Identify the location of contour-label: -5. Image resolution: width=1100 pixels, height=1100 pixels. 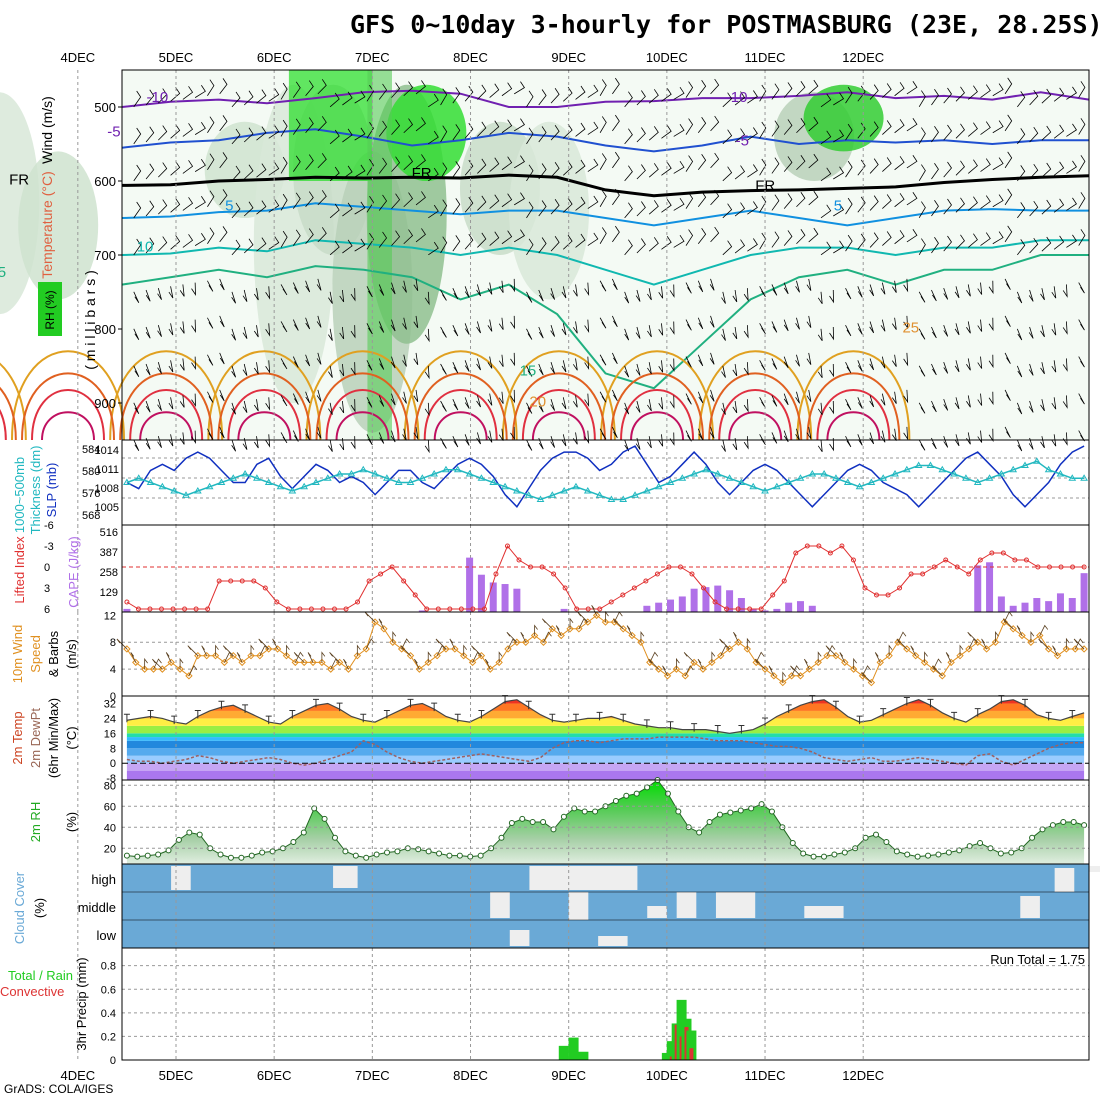
(113, 132).